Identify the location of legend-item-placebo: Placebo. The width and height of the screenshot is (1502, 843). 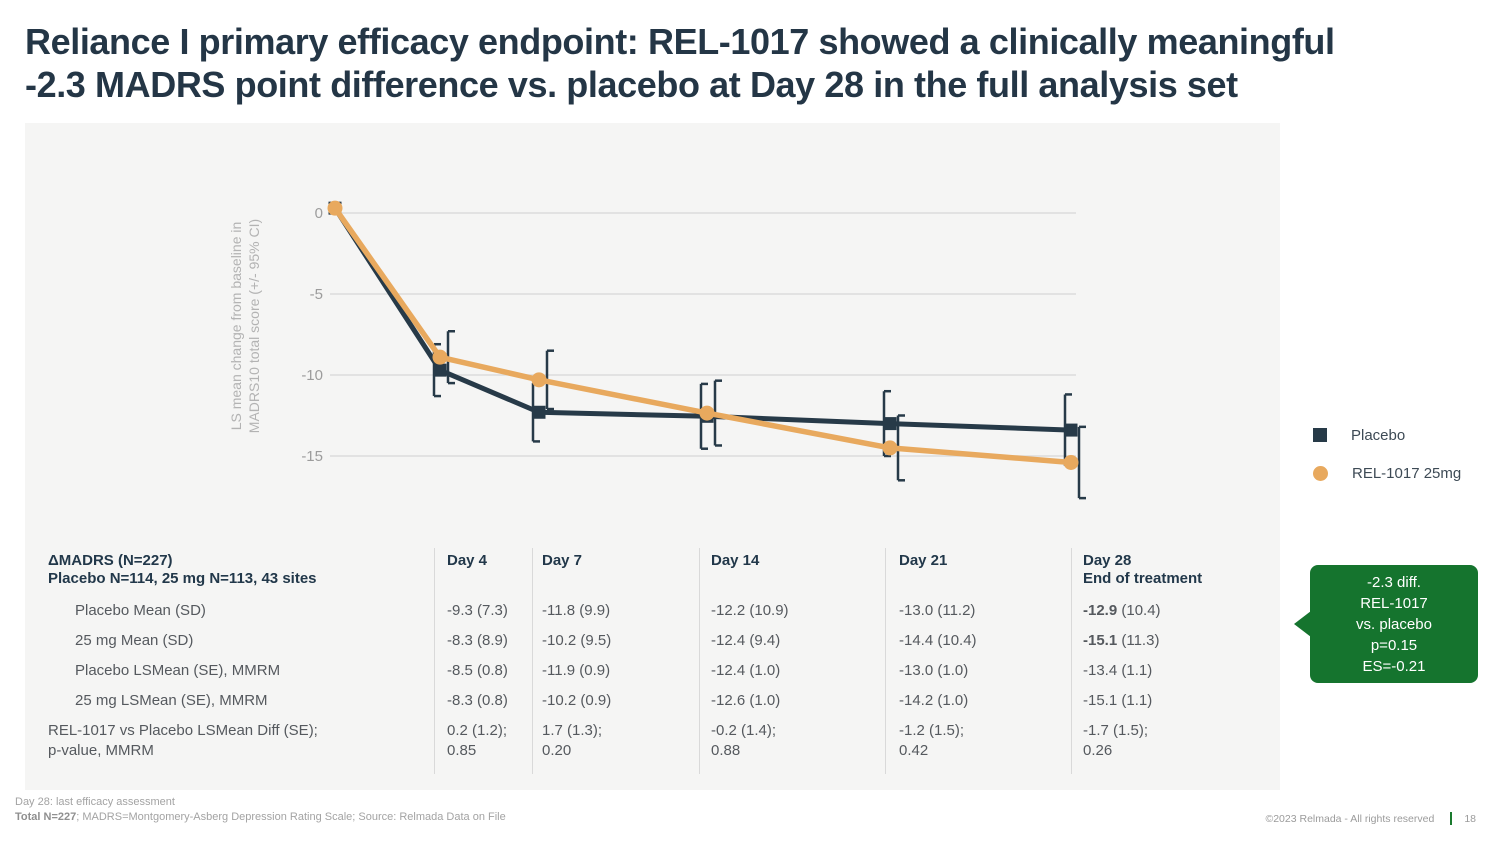
(1403, 435).